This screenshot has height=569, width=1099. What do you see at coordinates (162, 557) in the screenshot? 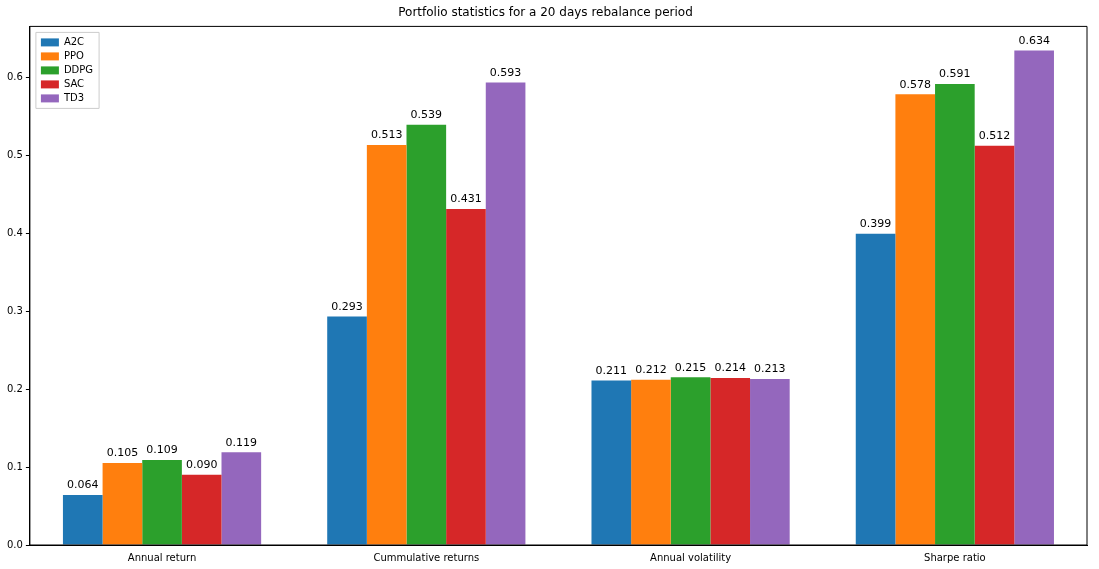
I see `x-tick-label: Annual return` at bounding box center [162, 557].